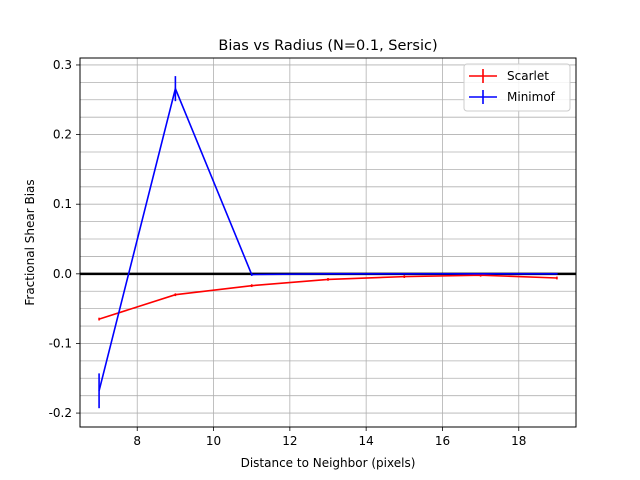  What do you see at coordinates (62, 65) in the screenshot?
I see `y-tick-label: 0.3` at bounding box center [62, 65].